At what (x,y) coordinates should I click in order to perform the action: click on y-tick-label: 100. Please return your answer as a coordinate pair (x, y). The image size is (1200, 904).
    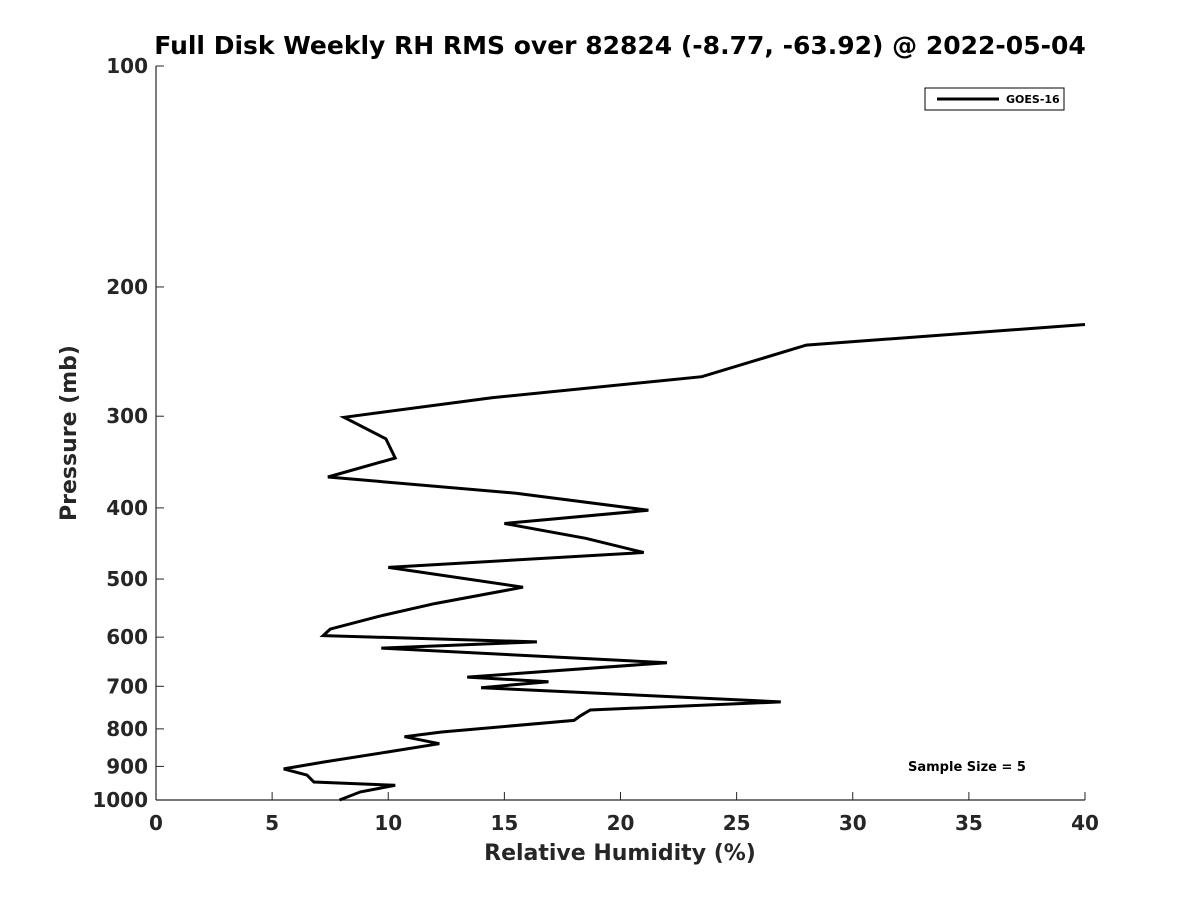
    Looking at the image, I should click on (127, 66).